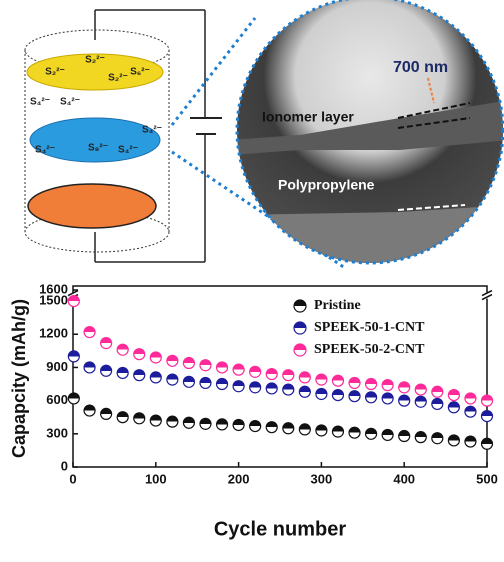  Describe the element at coordinates (239, 478) in the screenshot. I see `x-tick-label: 200` at that location.